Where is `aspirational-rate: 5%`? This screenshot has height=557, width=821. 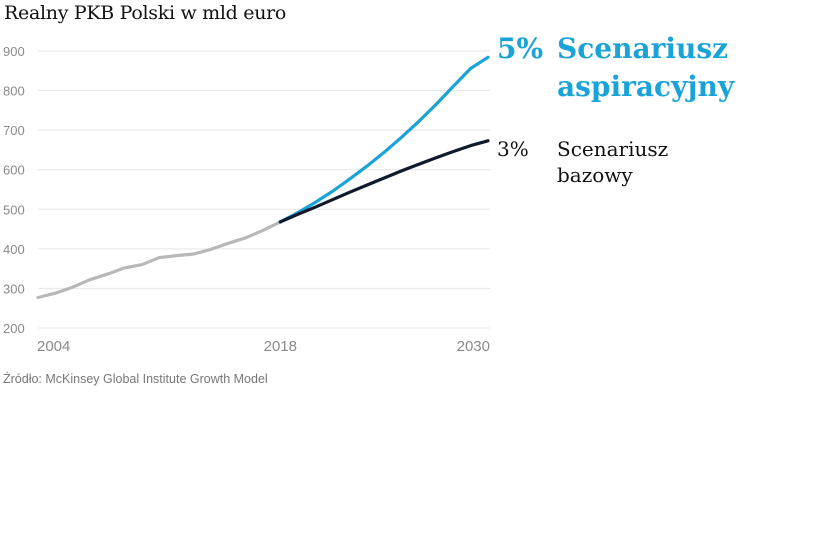 aspirational-rate: 5% is located at coordinates (520, 48).